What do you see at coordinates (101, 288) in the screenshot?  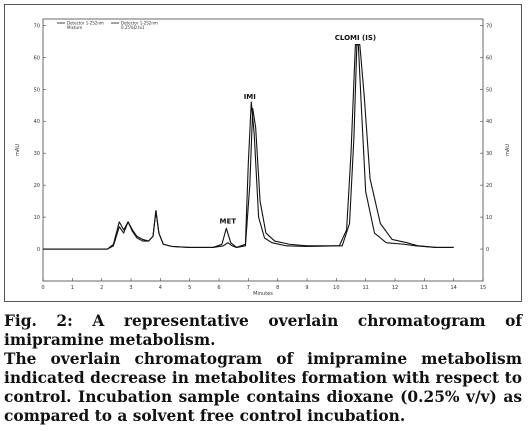 I see `x-tick-label: 2` at bounding box center [101, 288].